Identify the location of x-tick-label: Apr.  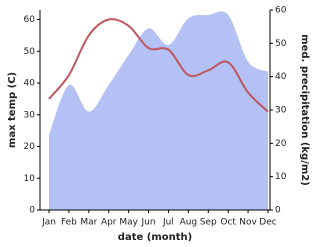
(109, 223).